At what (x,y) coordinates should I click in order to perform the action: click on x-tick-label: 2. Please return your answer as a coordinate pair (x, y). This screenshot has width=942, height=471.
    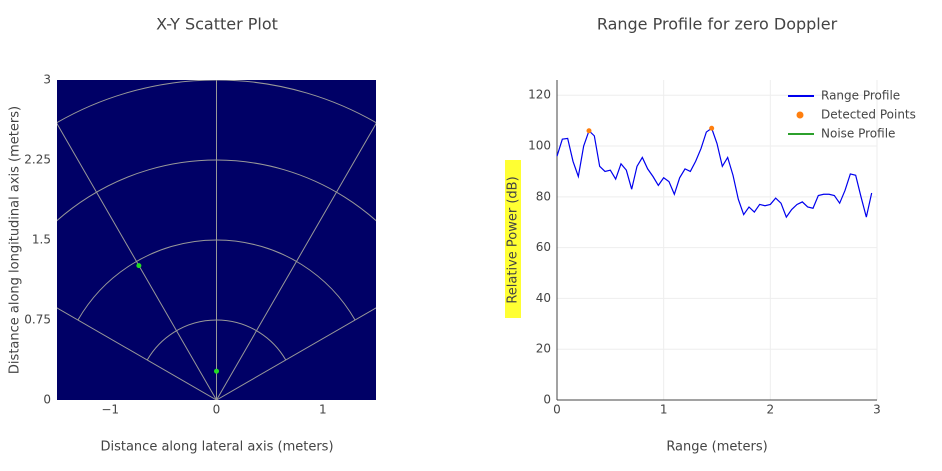
    Looking at the image, I should click on (771, 410).